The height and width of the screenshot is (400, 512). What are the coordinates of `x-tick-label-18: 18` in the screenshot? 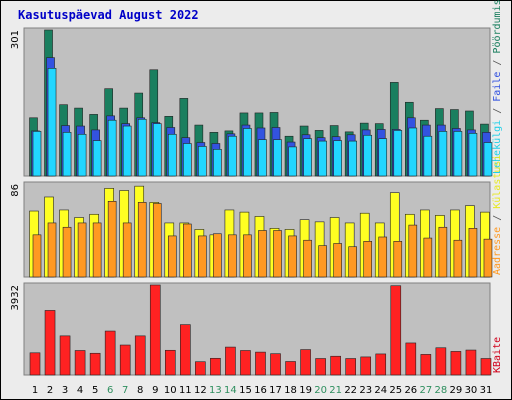 It's located at (290, 390).